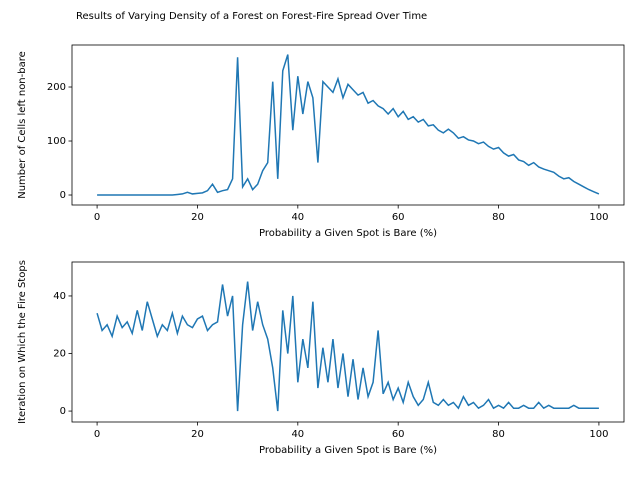 This screenshot has height=480, width=640. What do you see at coordinates (59, 296) in the screenshot?
I see `y-tick-label: 40` at bounding box center [59, 296].